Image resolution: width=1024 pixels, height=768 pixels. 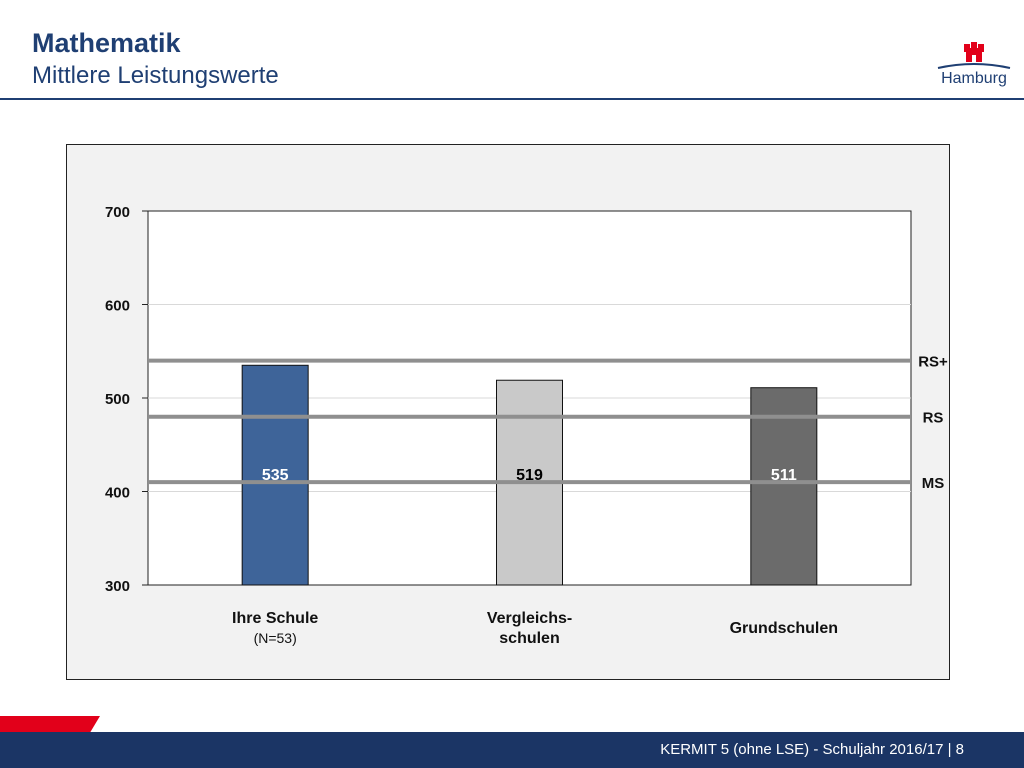 I want to click on y-tick-label: 500, so click(x=117, y=399).